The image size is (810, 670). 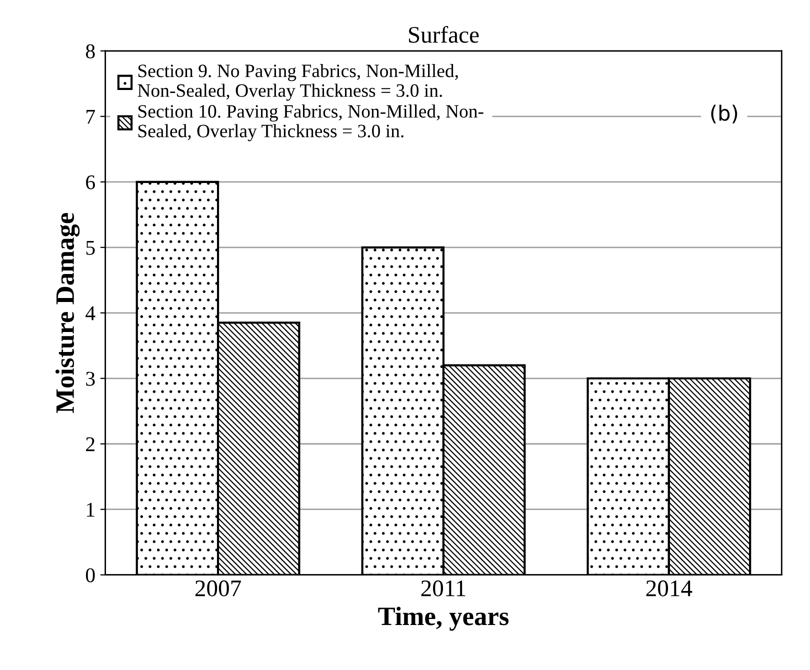 What do you see at coordinates (724, 114) in the screenshot?
I see `annotation: (b)` at bounding box center [724, 114].